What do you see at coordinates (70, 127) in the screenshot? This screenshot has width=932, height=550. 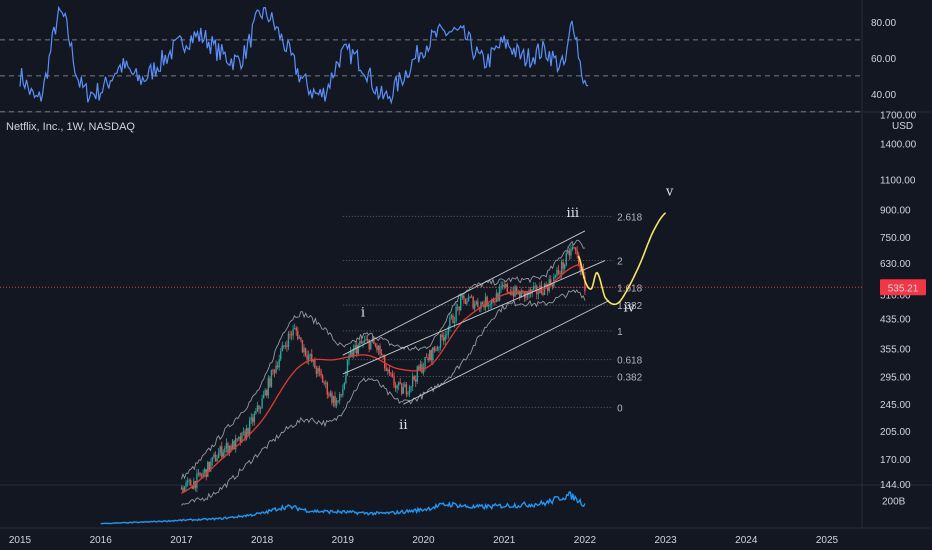 I see `symbol-title: Netflix, Inc., 1W, NASDAQ` at bounding box center [70, 127].